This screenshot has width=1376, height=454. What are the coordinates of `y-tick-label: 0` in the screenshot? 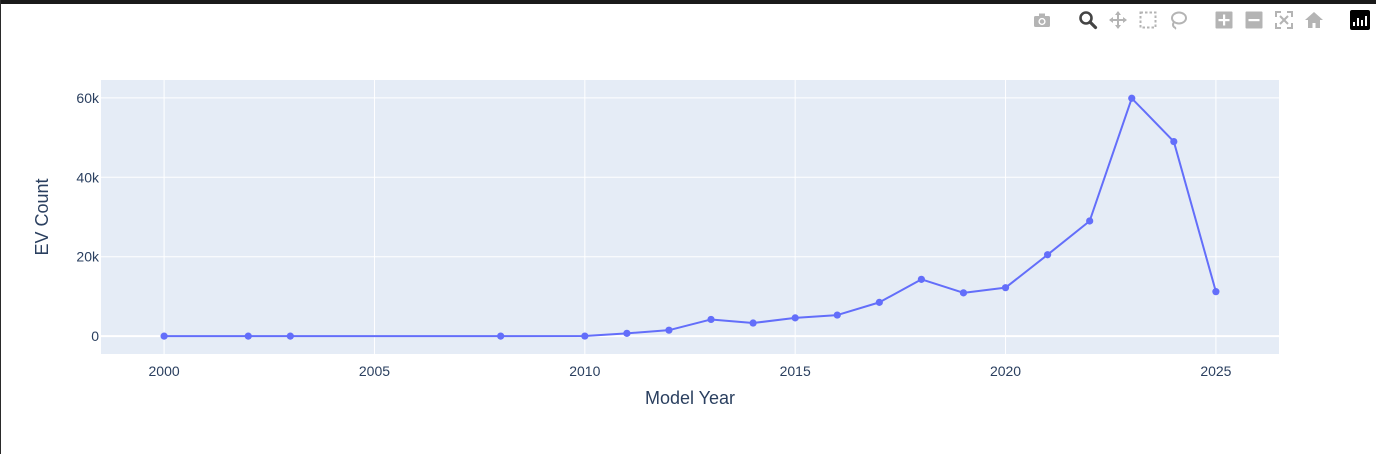 It's located at (95, 336).